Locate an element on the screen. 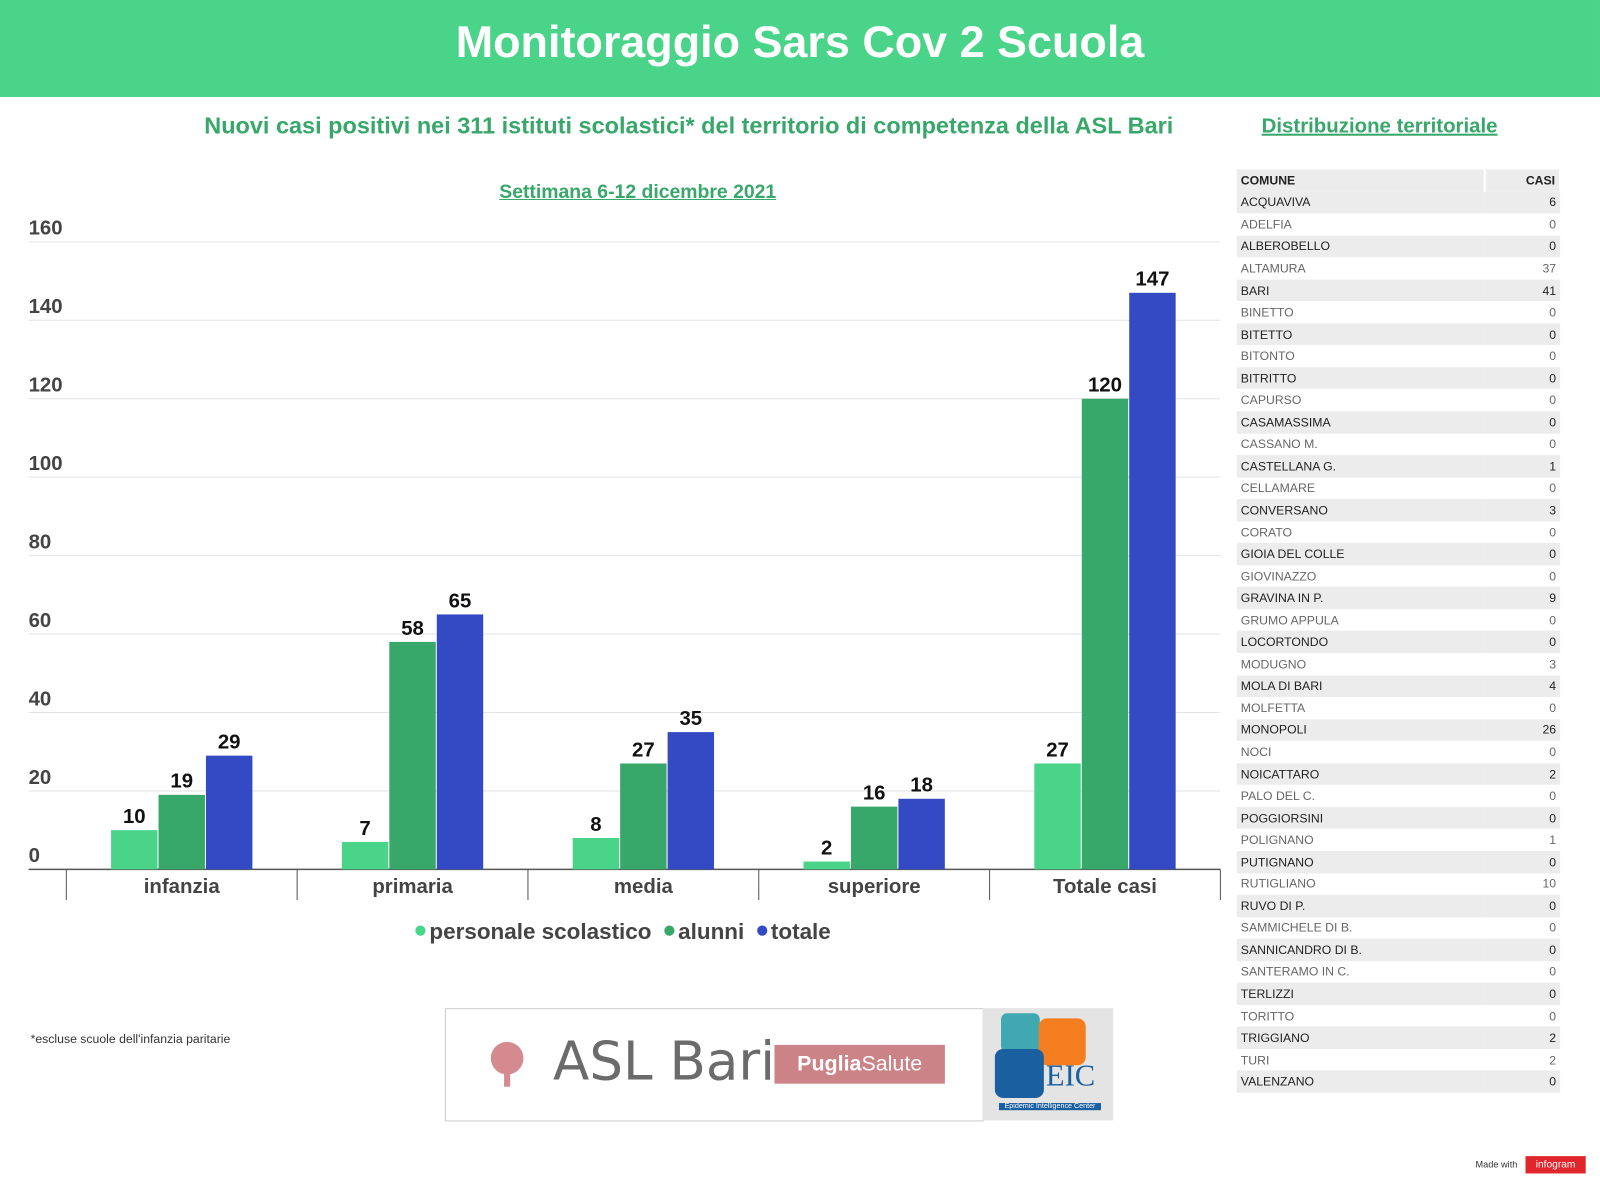 The height and width of the screenshot is (1188, 1600). table-row: POLIGNANO 1 is located at coordinates (1398, 840).